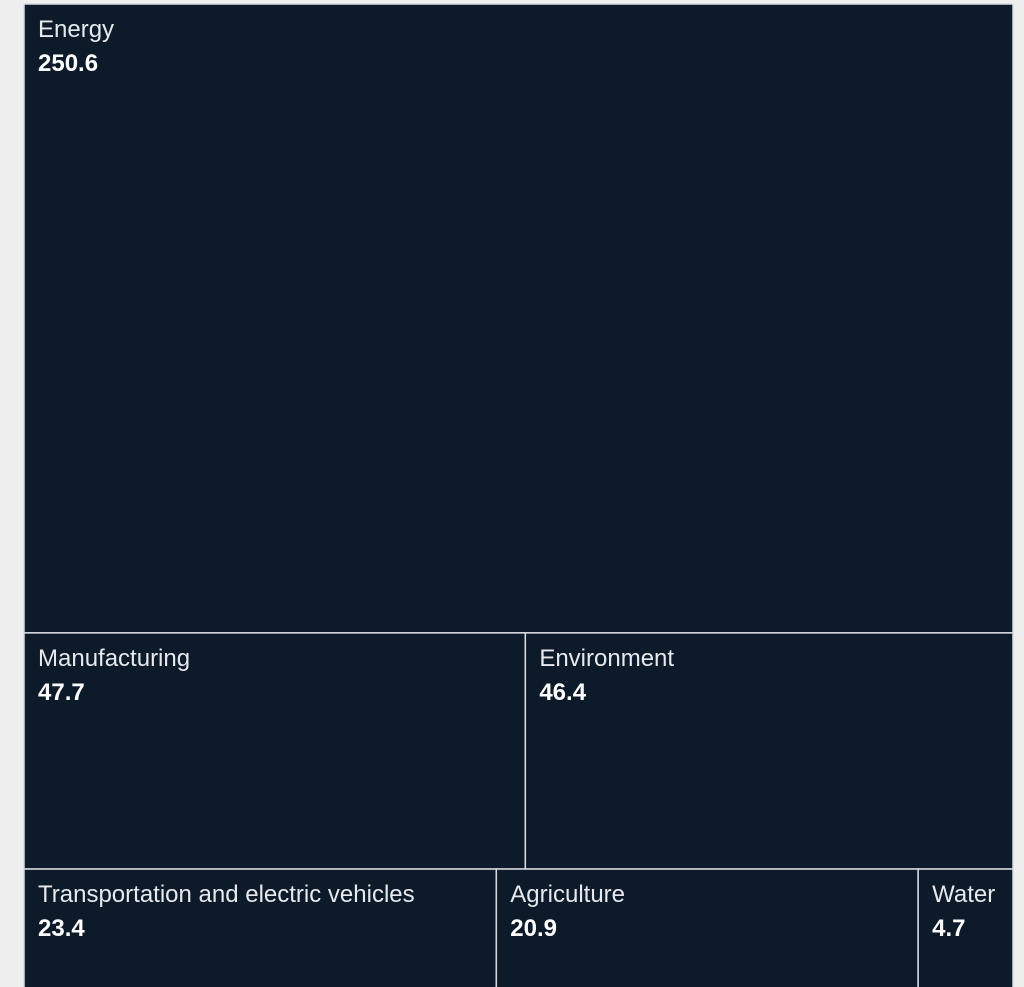 This screenshot has height=987, width=1024. I want to click on cell-value: 4.7, so click(948, 928).